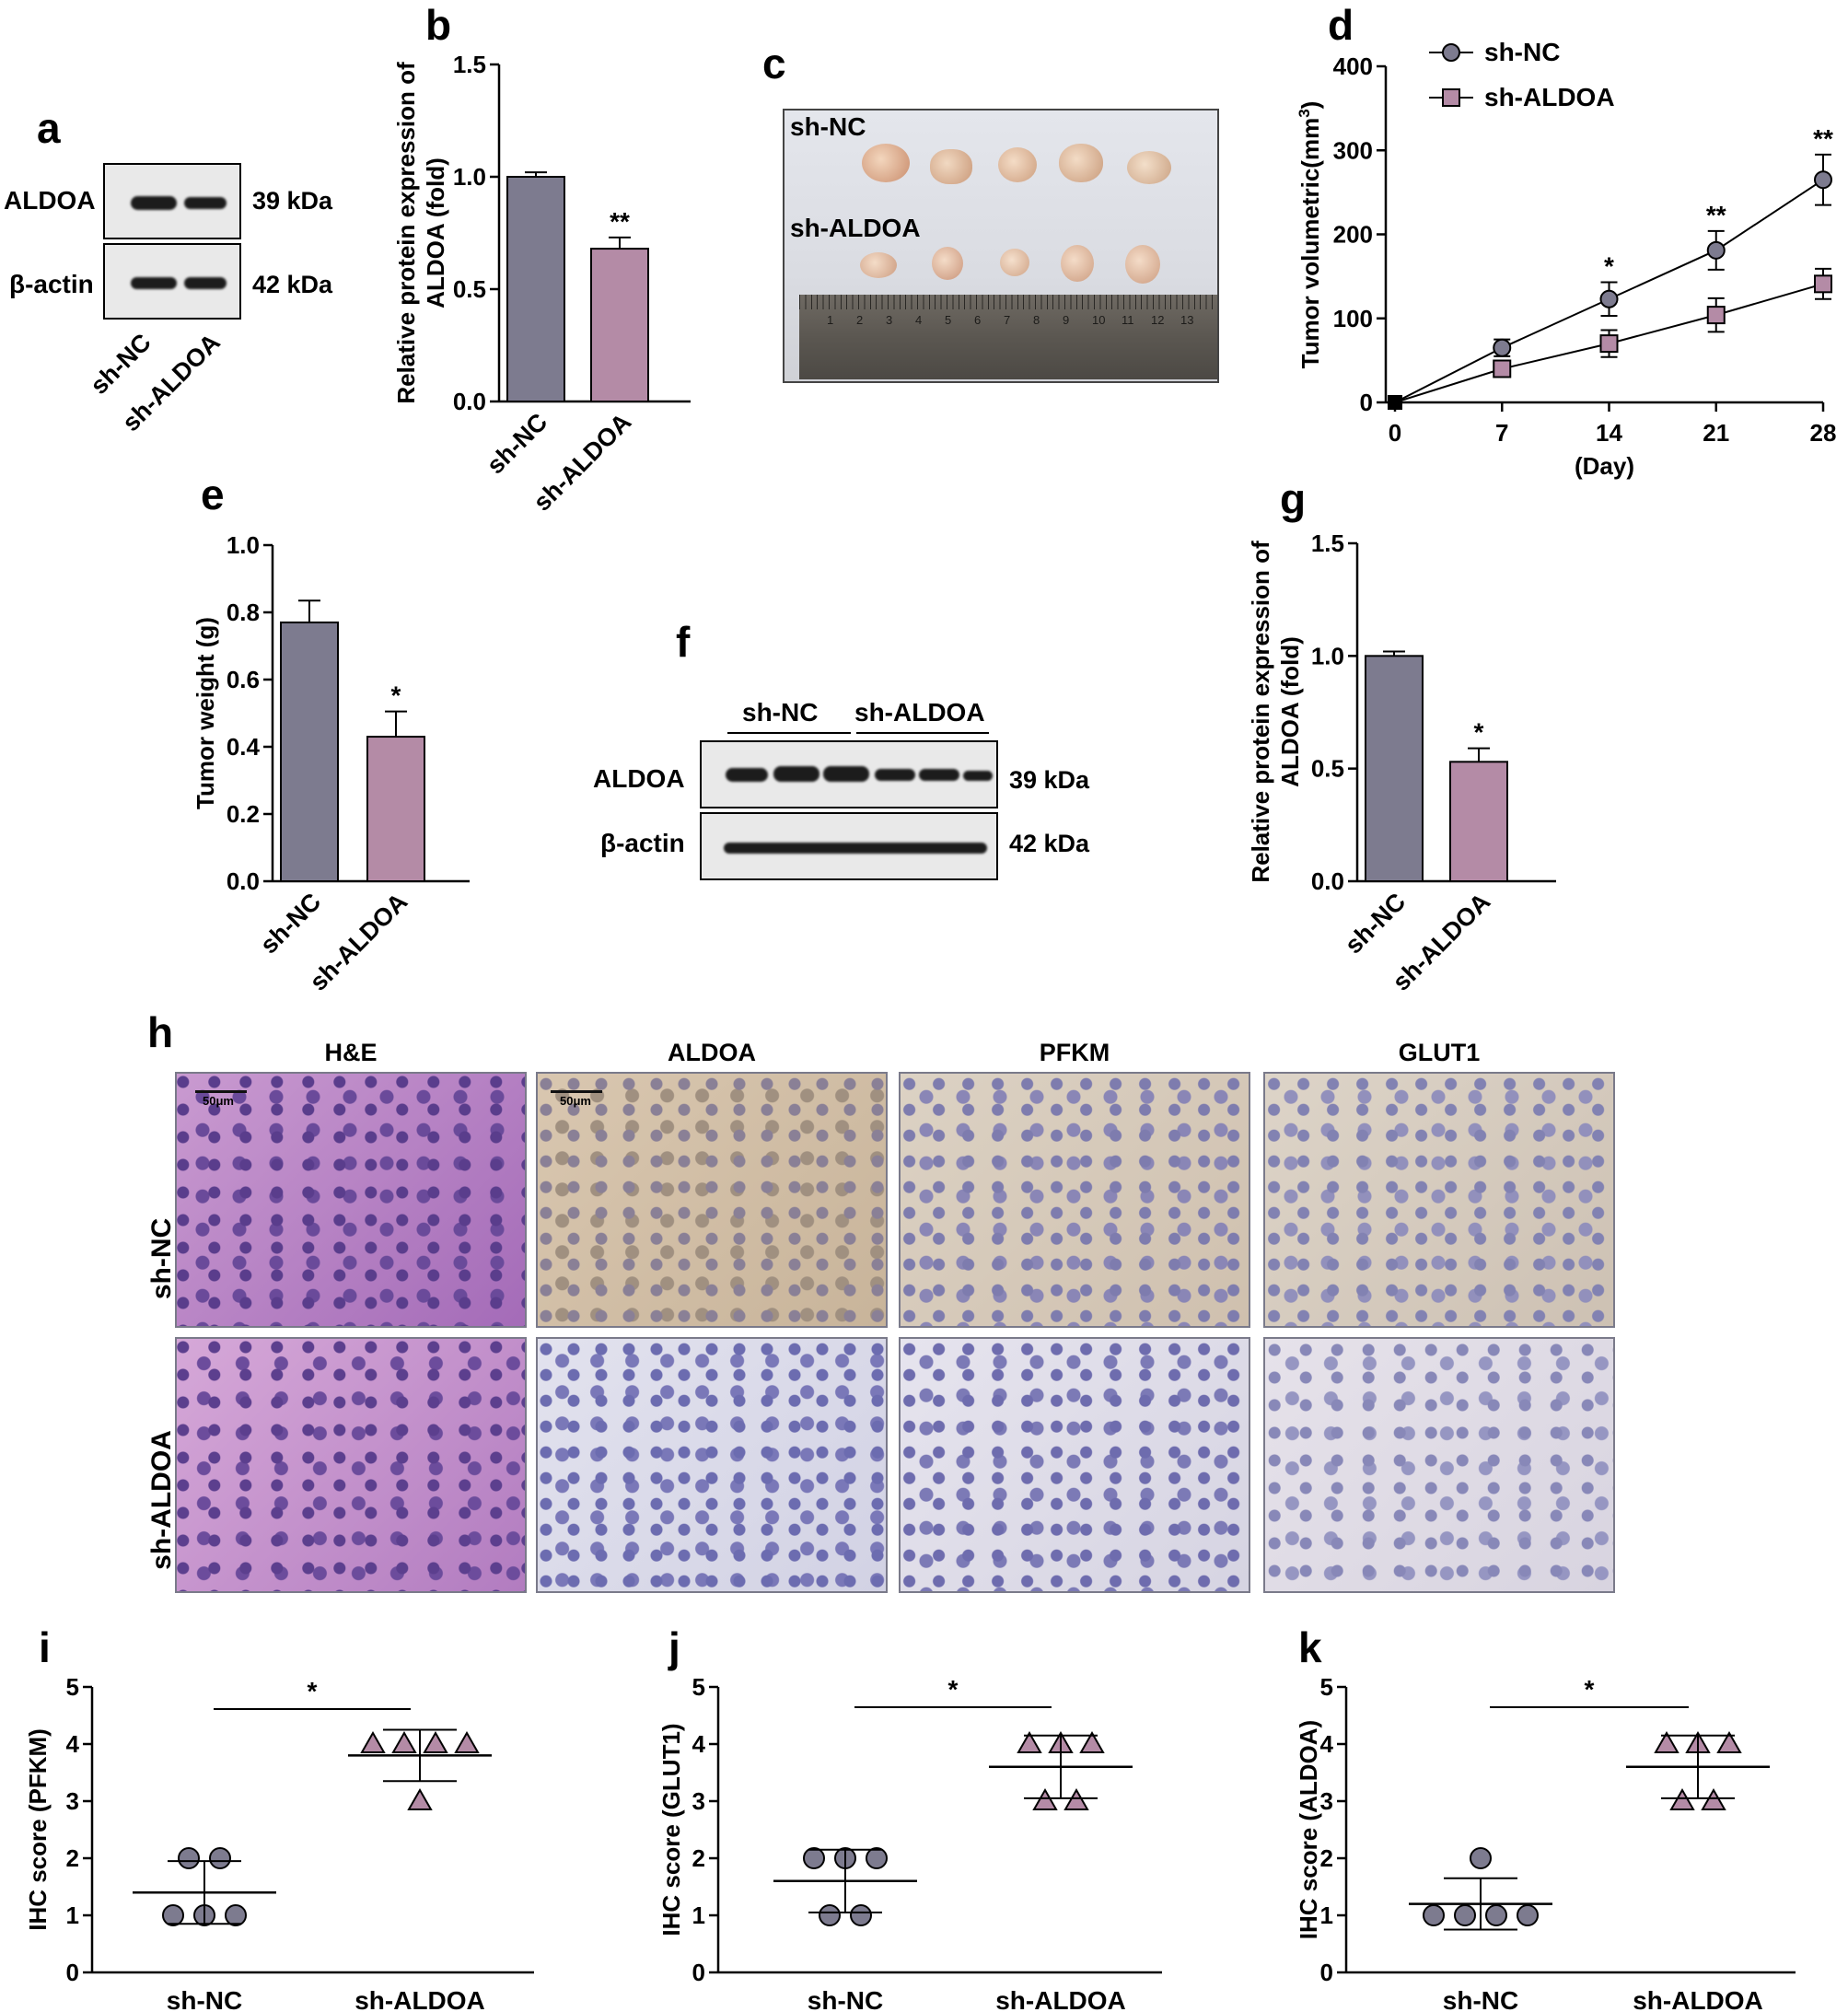  I want to click on ihc-row-aldoa: sh-ALDOA, so click(161, 1500).